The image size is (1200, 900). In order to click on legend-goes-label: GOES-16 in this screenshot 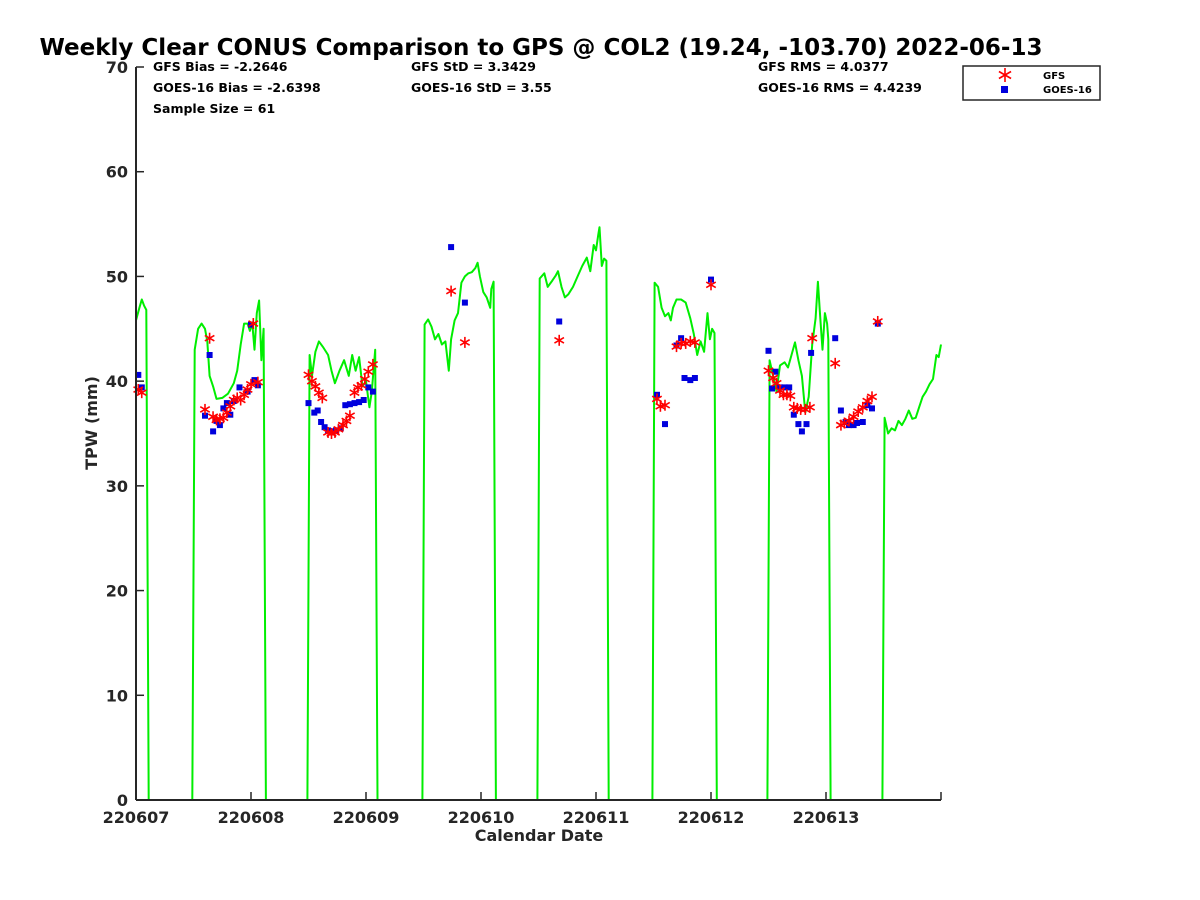, I will do `click(1067, 90)`.